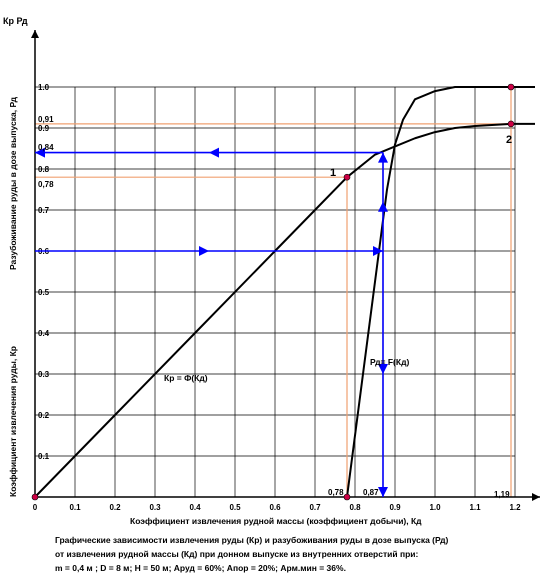 The image size is (546, 581). Describe the element at coordinates (195, 507) in the screenshot. I see `x-tick-label: 0.4` at that location.